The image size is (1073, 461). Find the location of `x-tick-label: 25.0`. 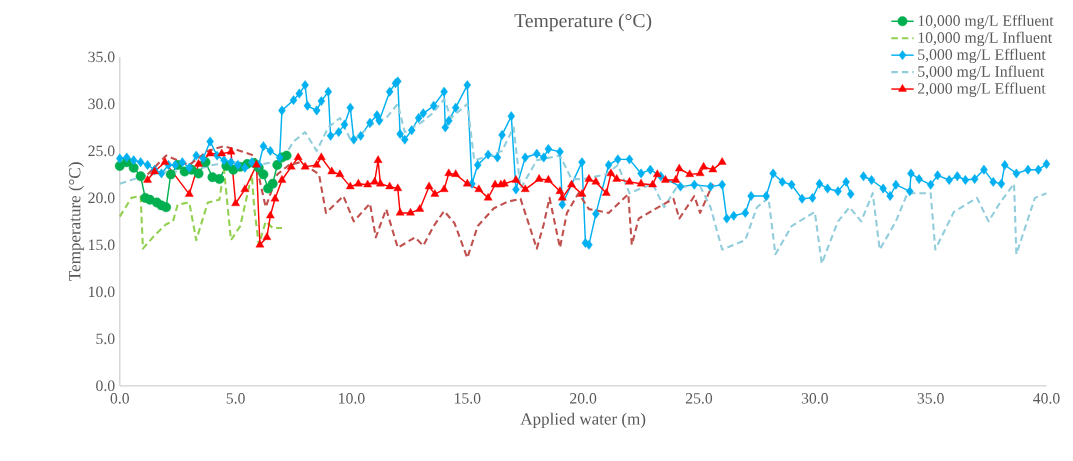

x-tick-label: 25.0 is located at coordinates (699, 398).